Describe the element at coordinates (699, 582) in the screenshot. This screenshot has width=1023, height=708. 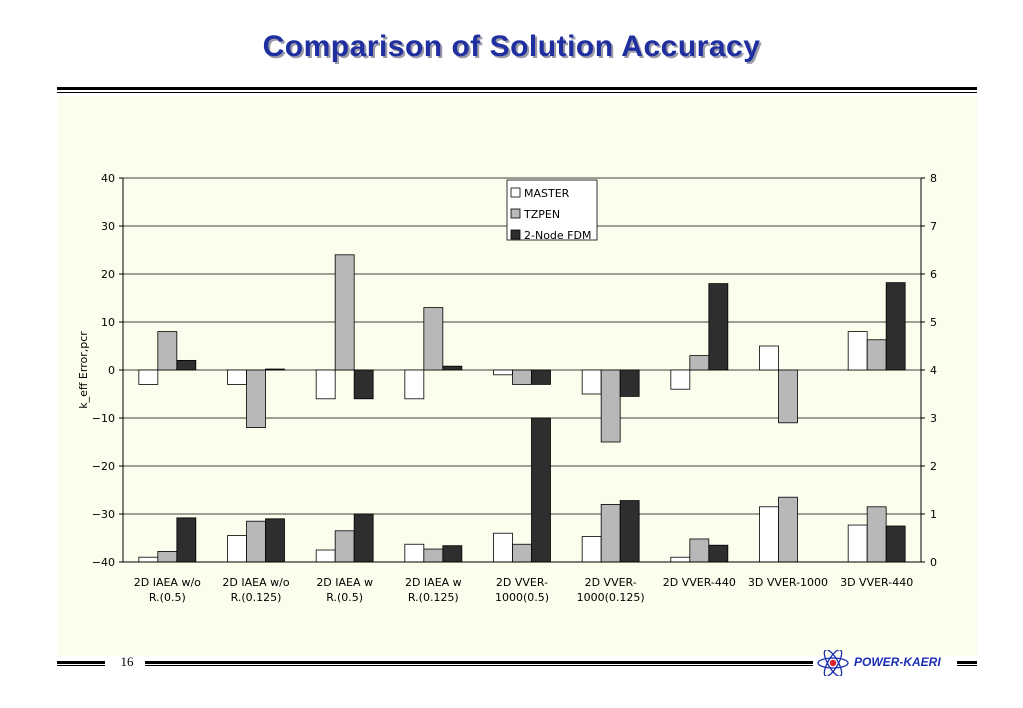
I see `x-tick-label: 2D VVER-440` at that location.